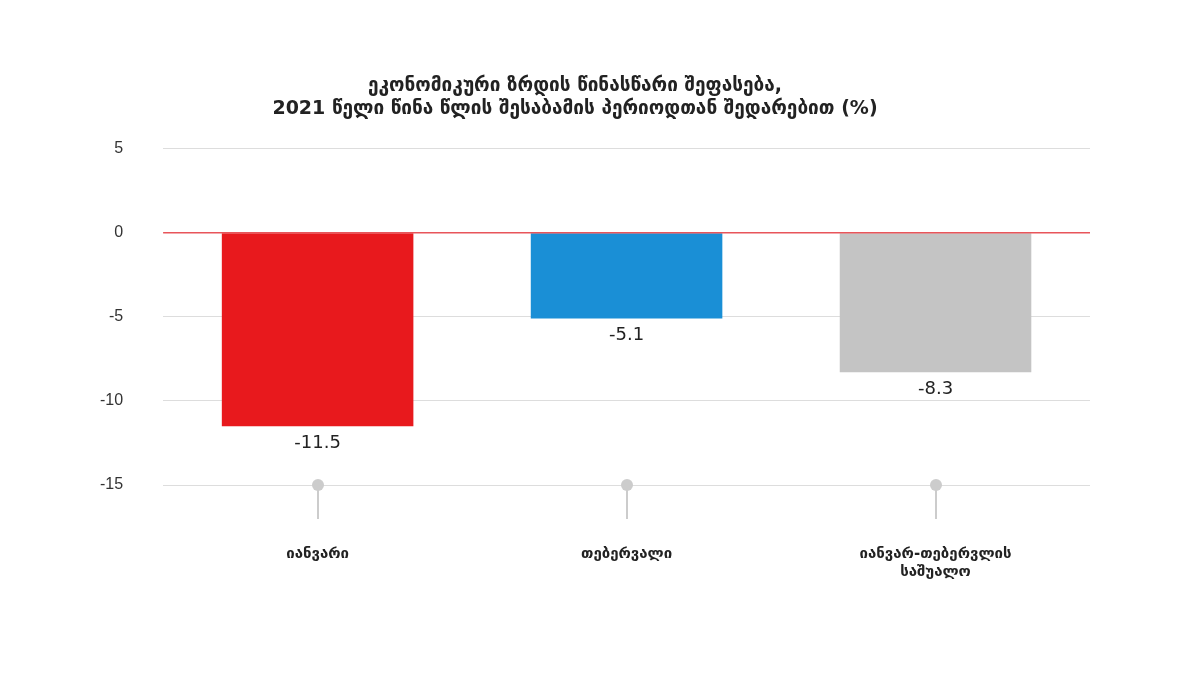 This screenshot has width=1200, height=681. I want to click on category-label: იანვარ-თებერვლის, so click(935, 552).